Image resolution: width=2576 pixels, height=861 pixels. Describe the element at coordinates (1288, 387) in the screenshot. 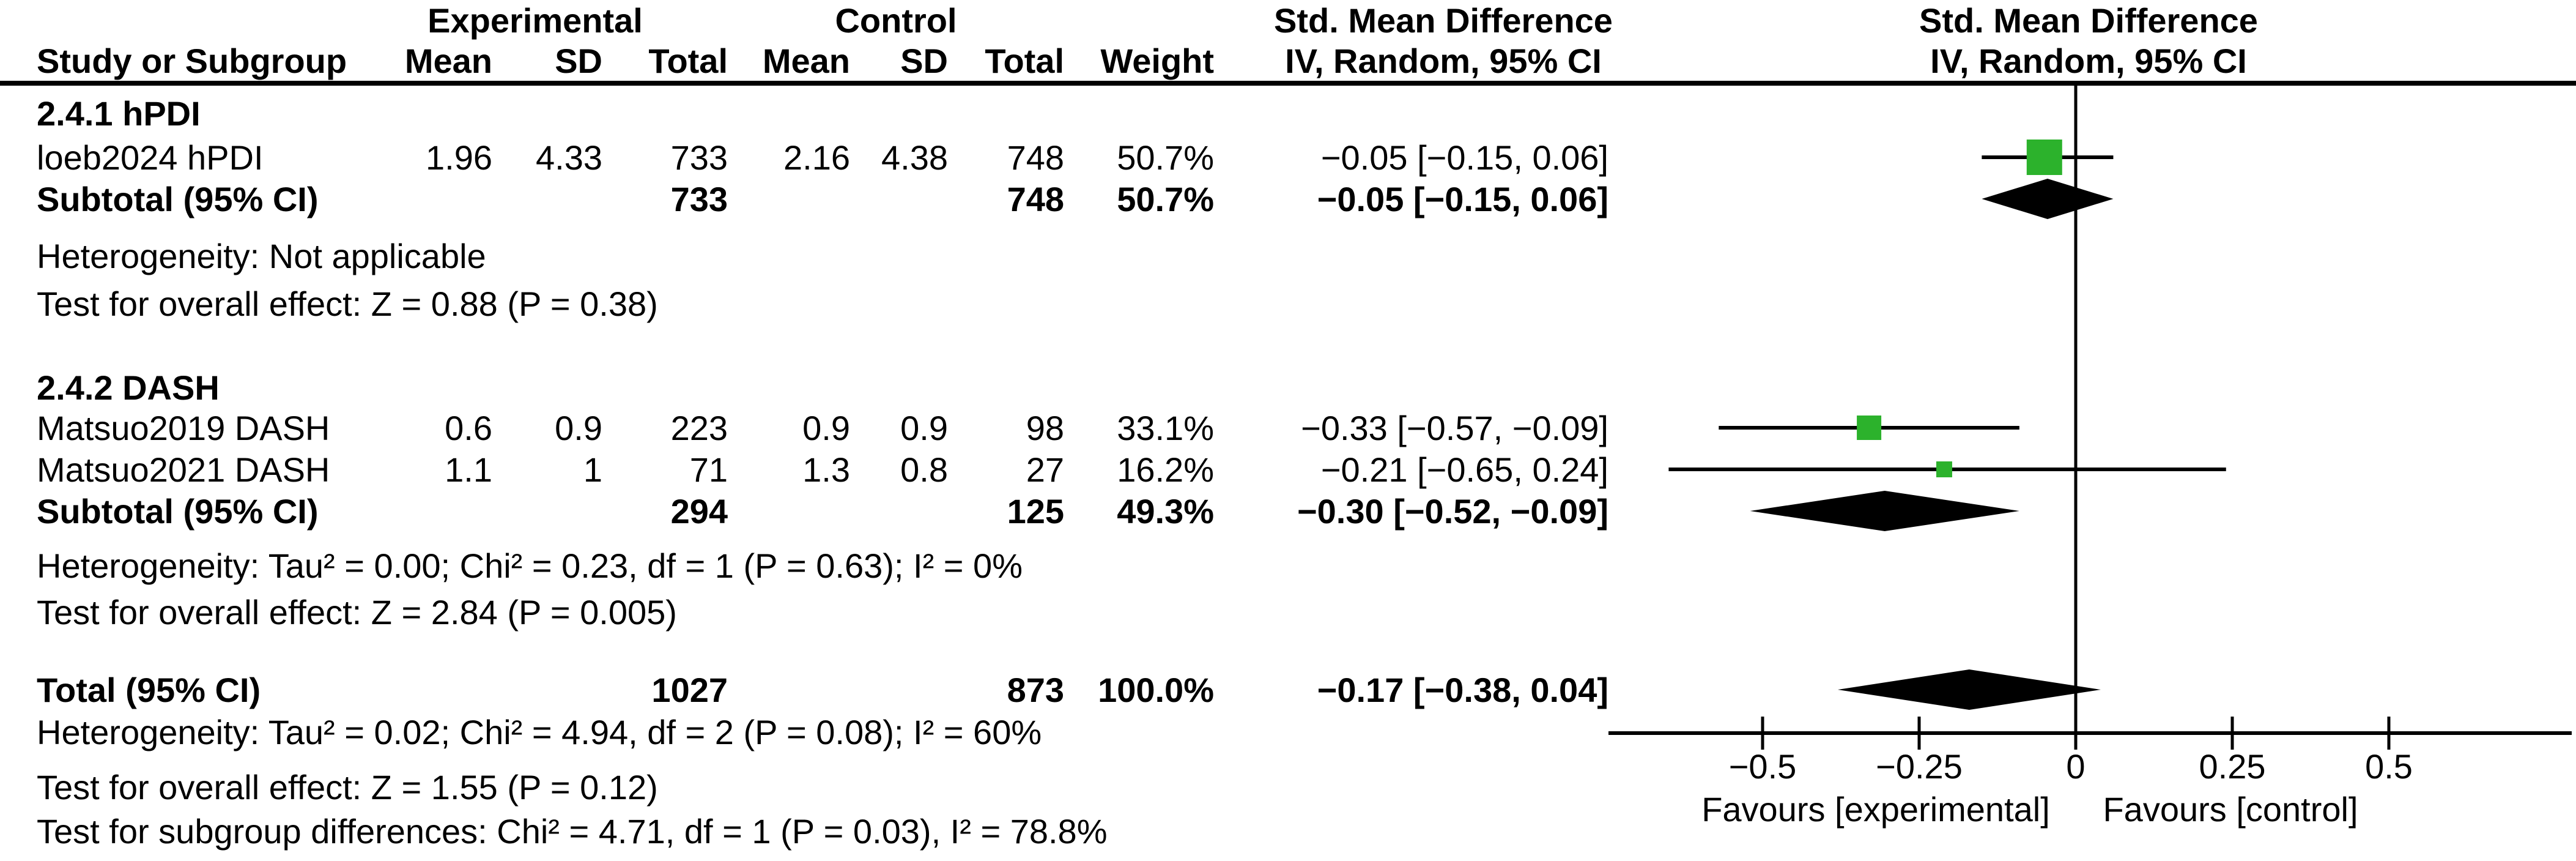

I see `subgroup-header-dash: 2.4.2 DASH` at that location.